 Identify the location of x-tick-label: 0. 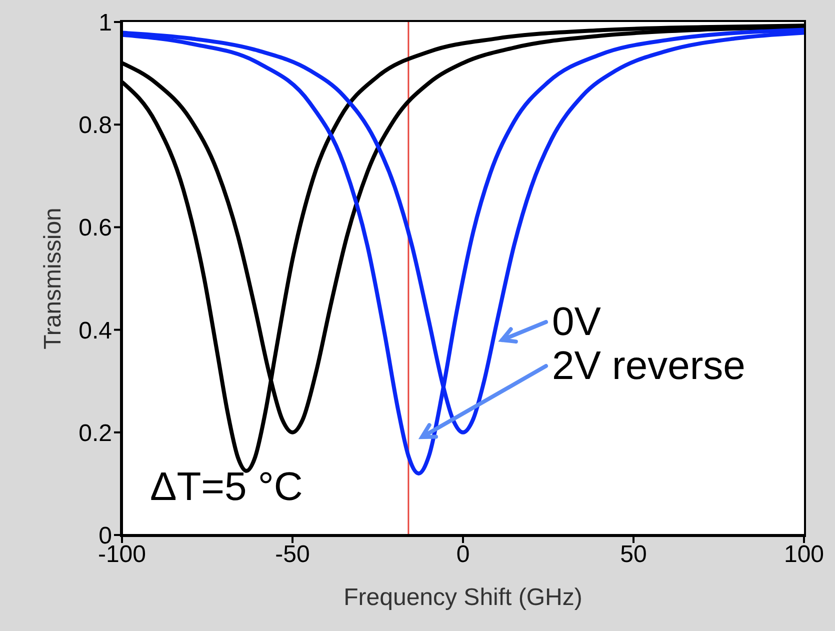
(463, 554).